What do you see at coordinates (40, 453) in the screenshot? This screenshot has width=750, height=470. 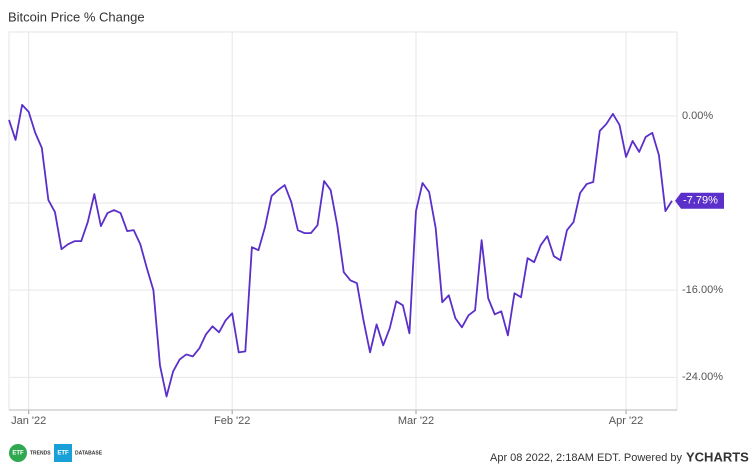 I see `logo-text: TRENDS` at bounding box center [40, 453].